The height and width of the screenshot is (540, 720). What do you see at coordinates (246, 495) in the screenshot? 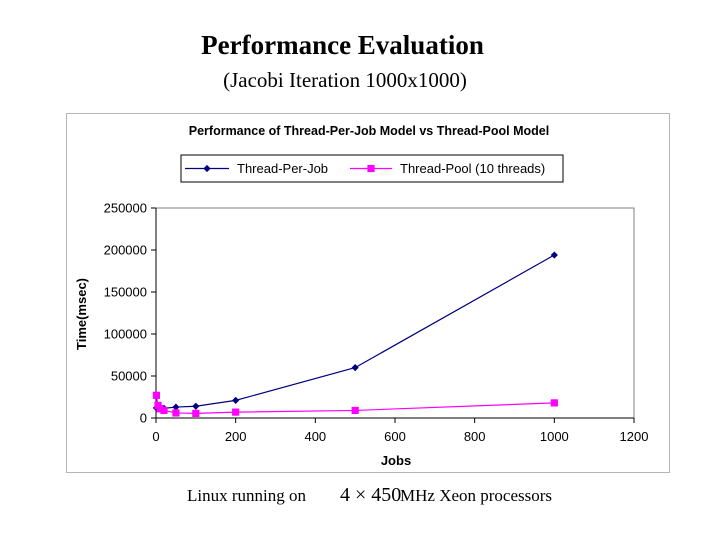
I see `caption-prefix: Linux running on` at bounding box center [246, 495].